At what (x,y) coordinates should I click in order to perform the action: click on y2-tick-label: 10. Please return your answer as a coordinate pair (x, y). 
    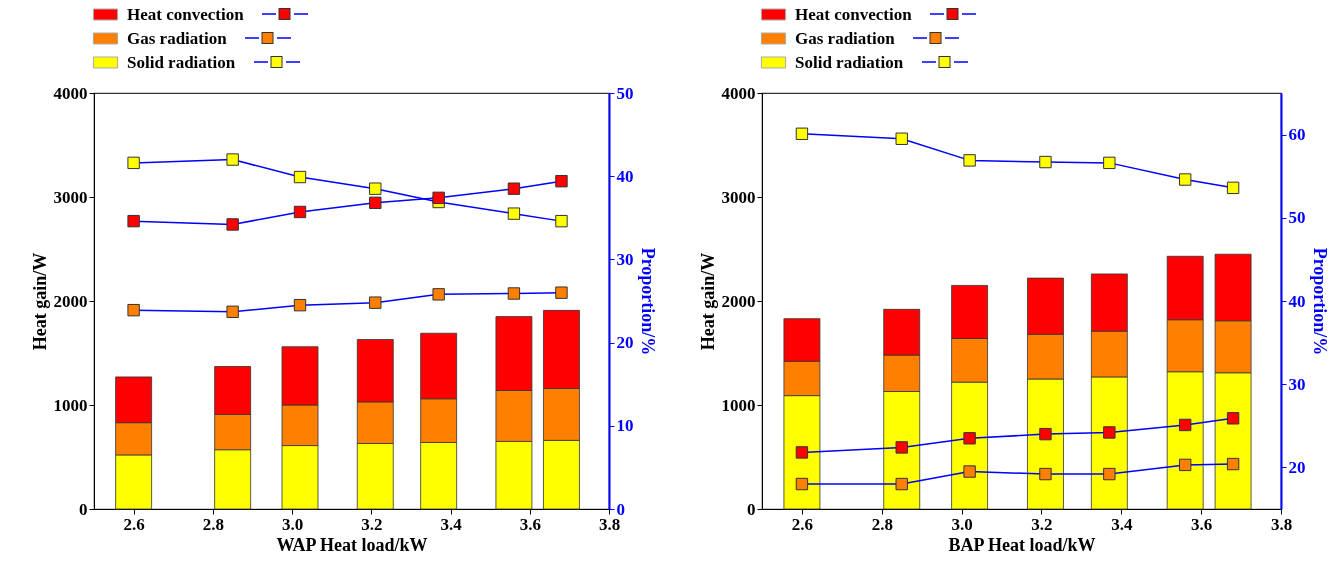
    Looking at the image, I should click on (625, 426).